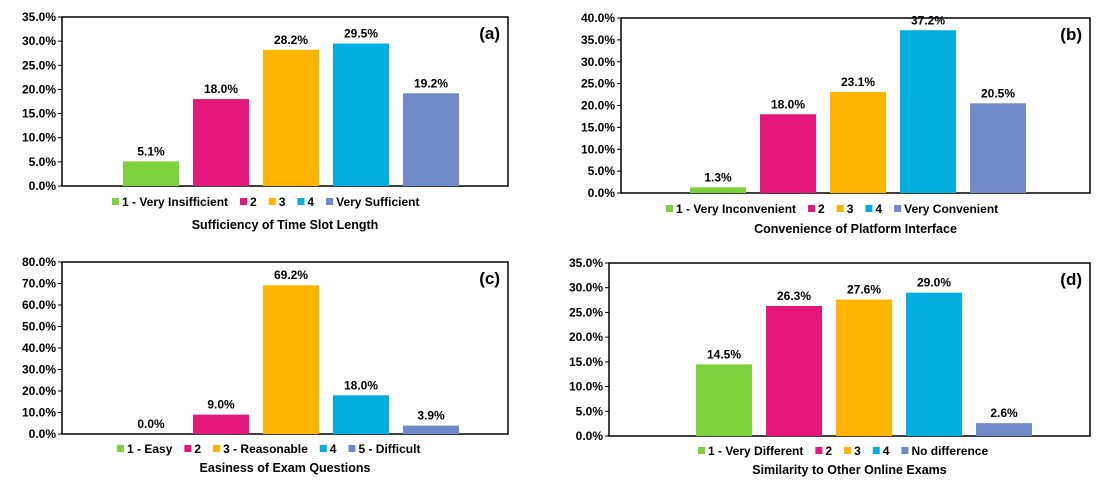 This screenshot has height=491, width=1108. Describe the element at coordinates (285, 225) in the screenshot. I see `x-axis-title: Sufficiency of Time Slot Length` at that location.